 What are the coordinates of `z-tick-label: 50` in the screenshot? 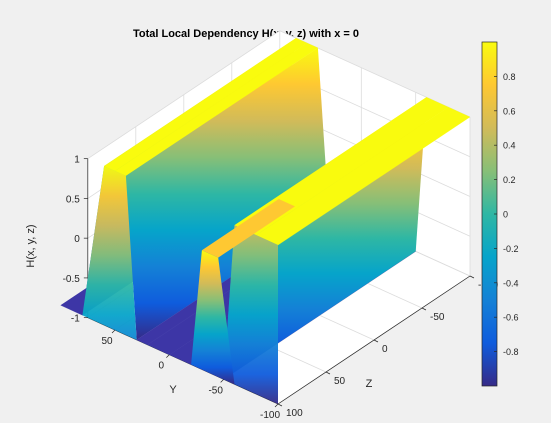 It's located at (340, 381).